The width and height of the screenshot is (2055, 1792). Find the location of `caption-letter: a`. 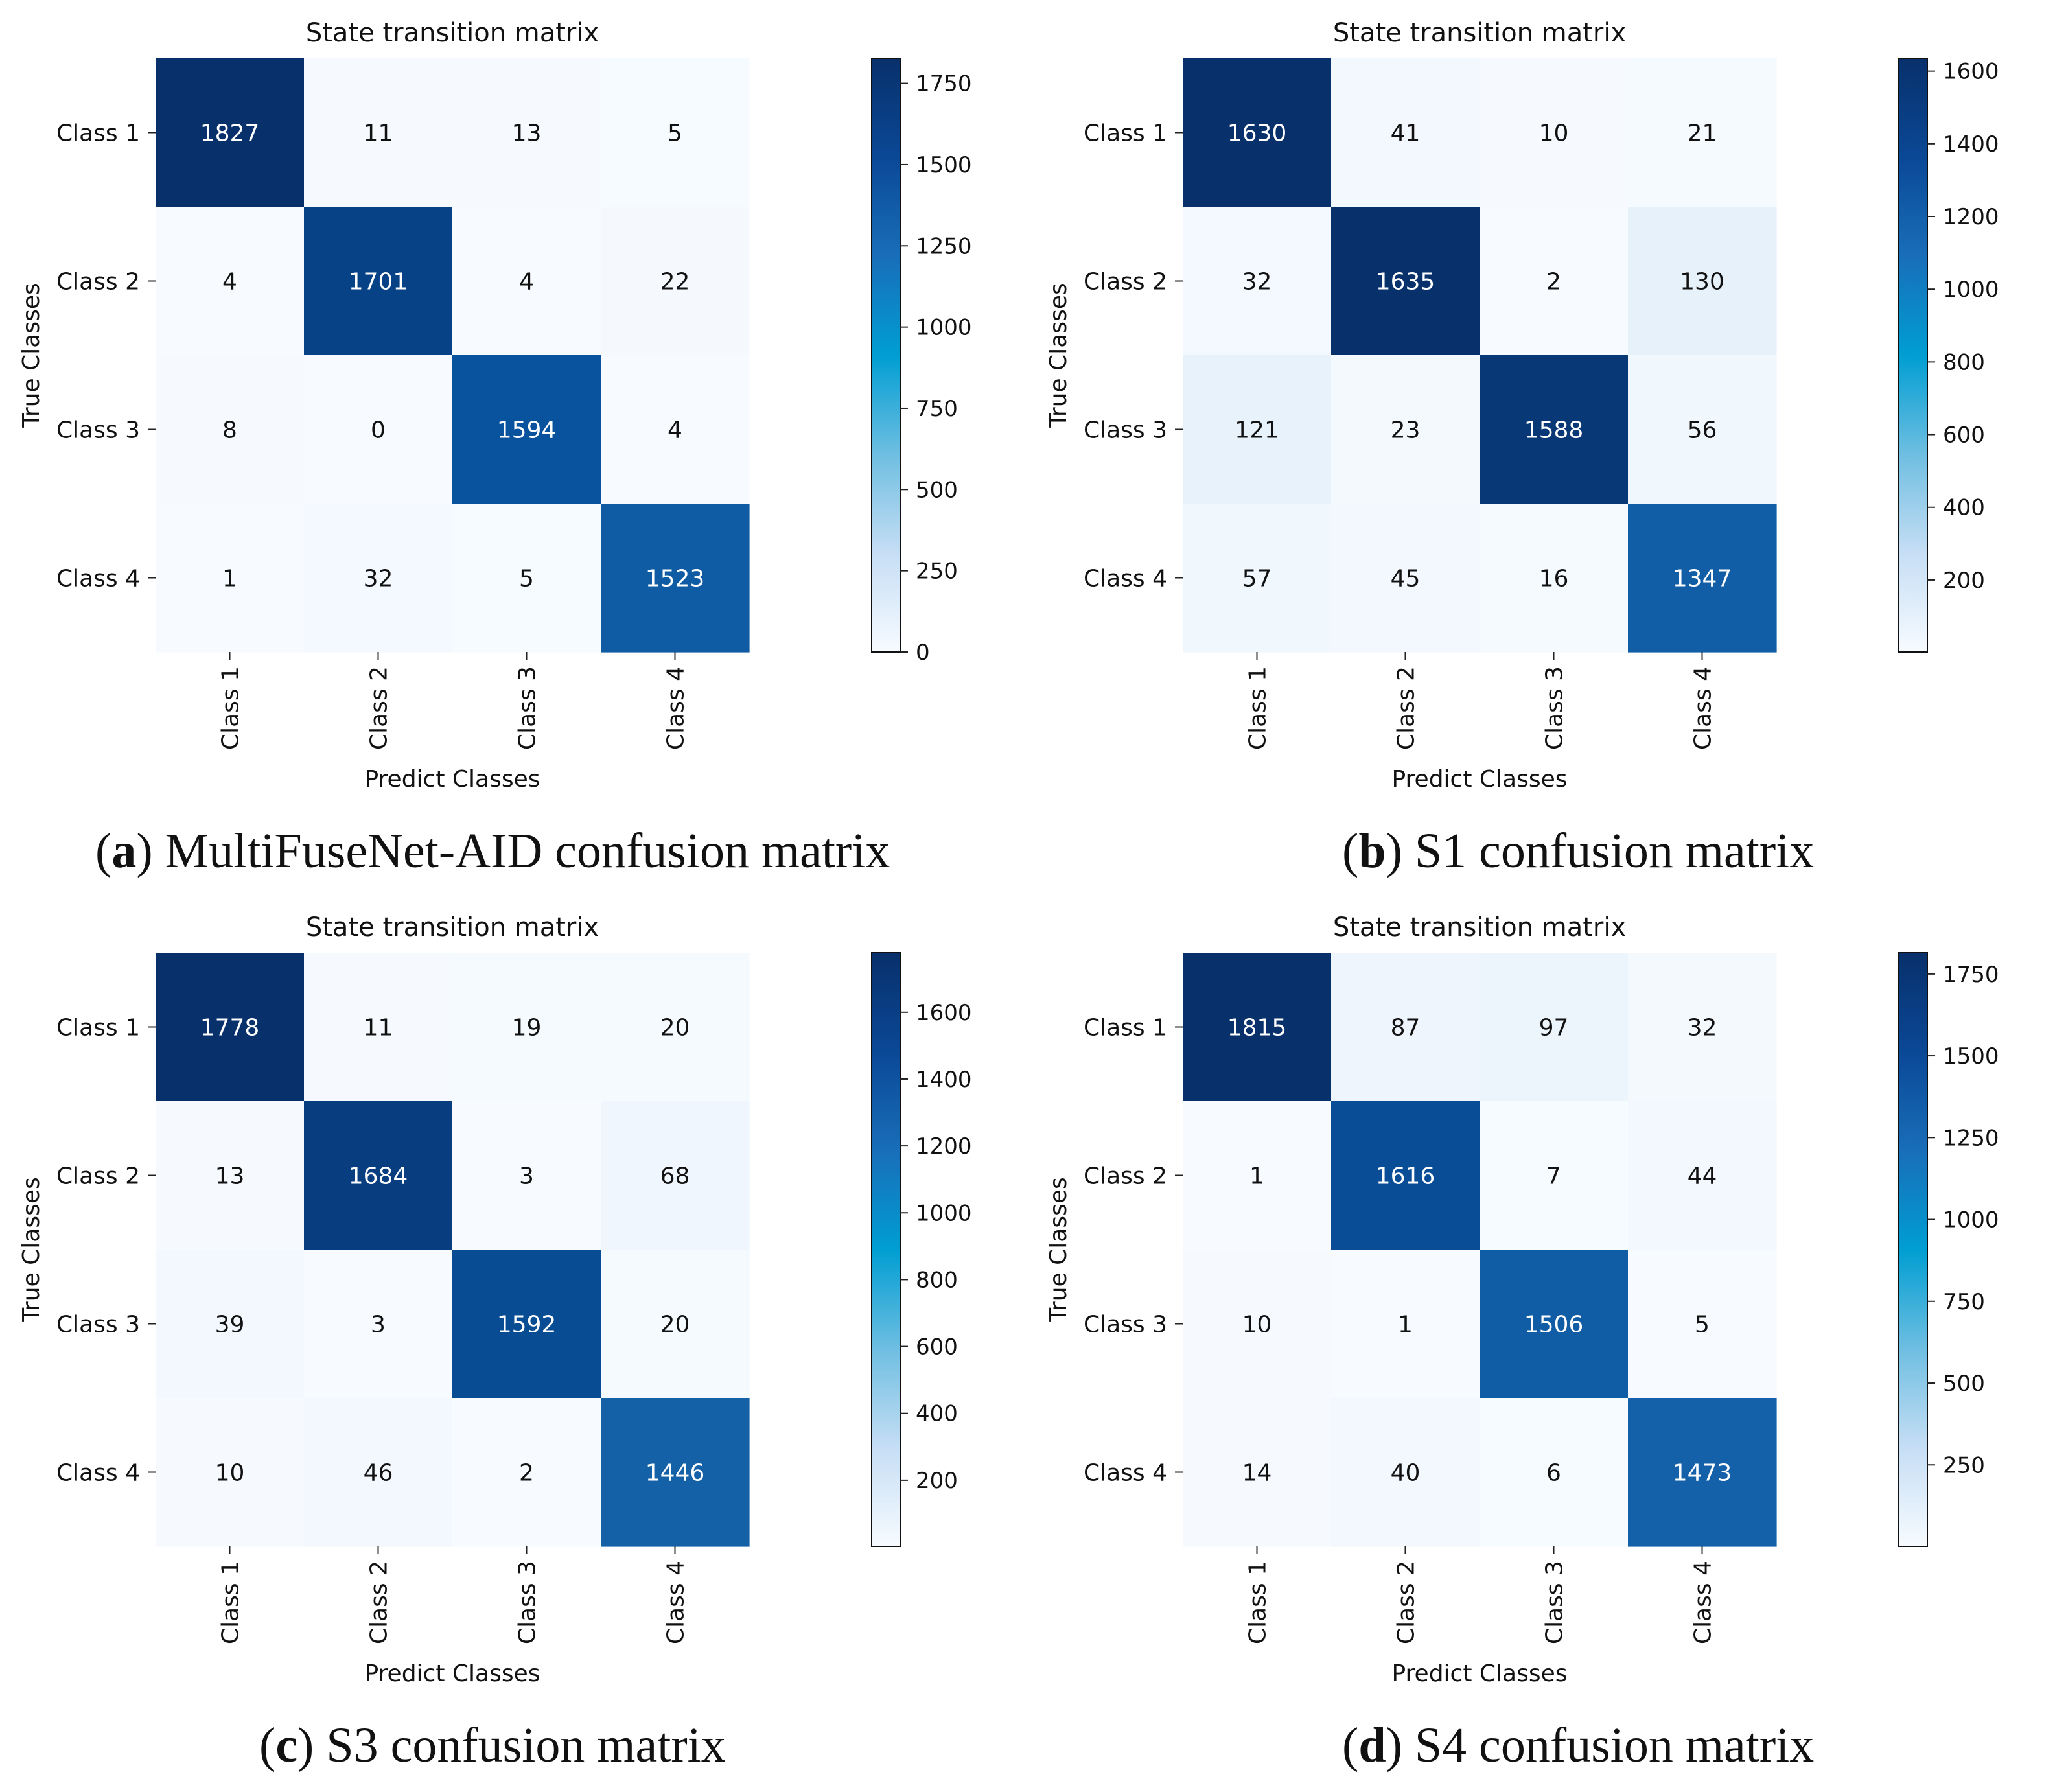

caption-letter: a is located at coordinates (124, 851).